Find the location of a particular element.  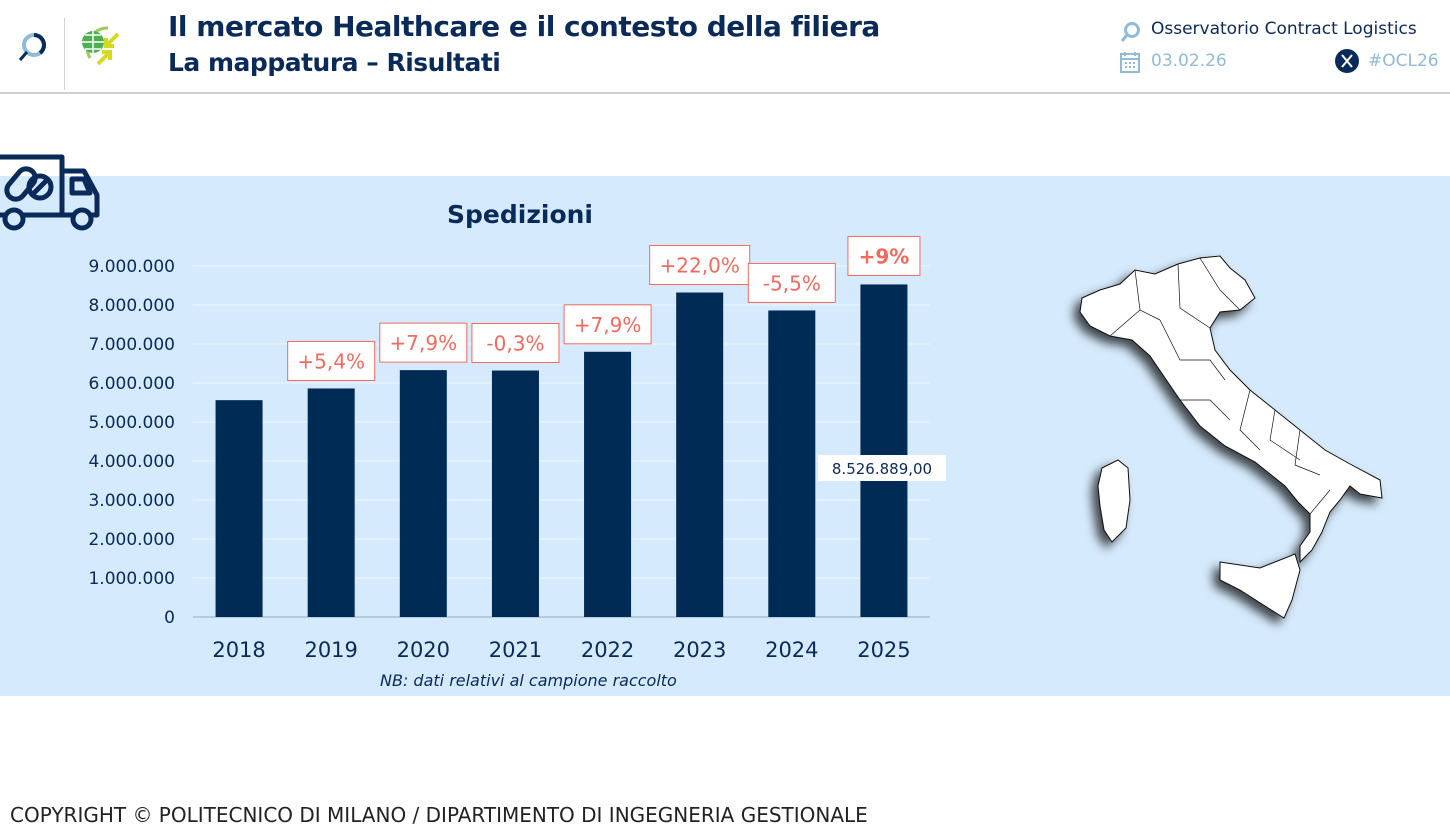

bar-2018 is located at coordinates (239, 508).